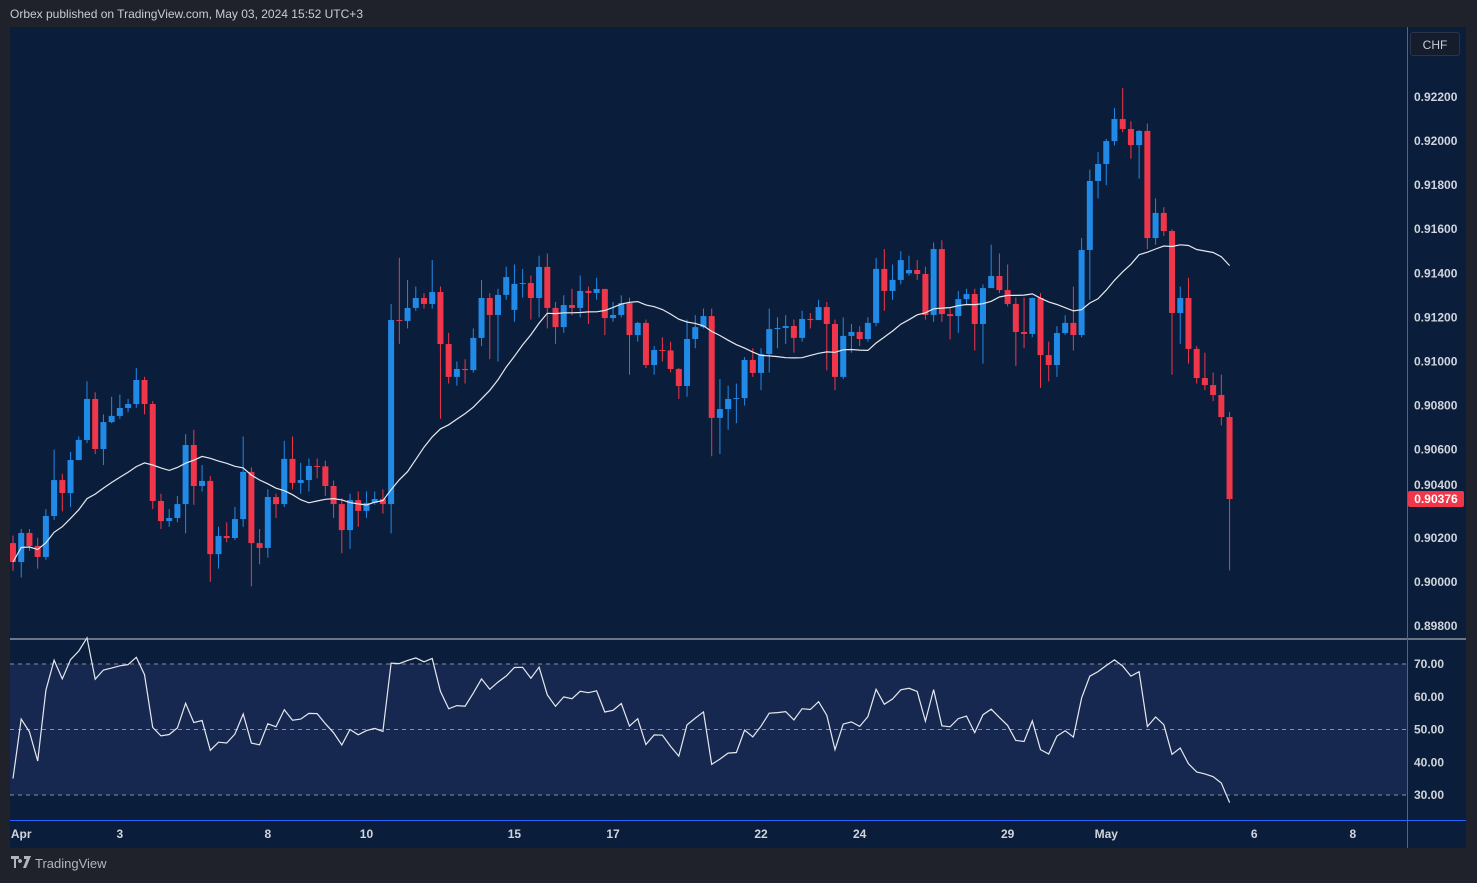 Image resolution: width=1477 pixels, height=883 pixels. What do you see at coordinates (860, 834) in the screenshot?
I see `time-tick-label: 24` at bounding box center [860, 834].